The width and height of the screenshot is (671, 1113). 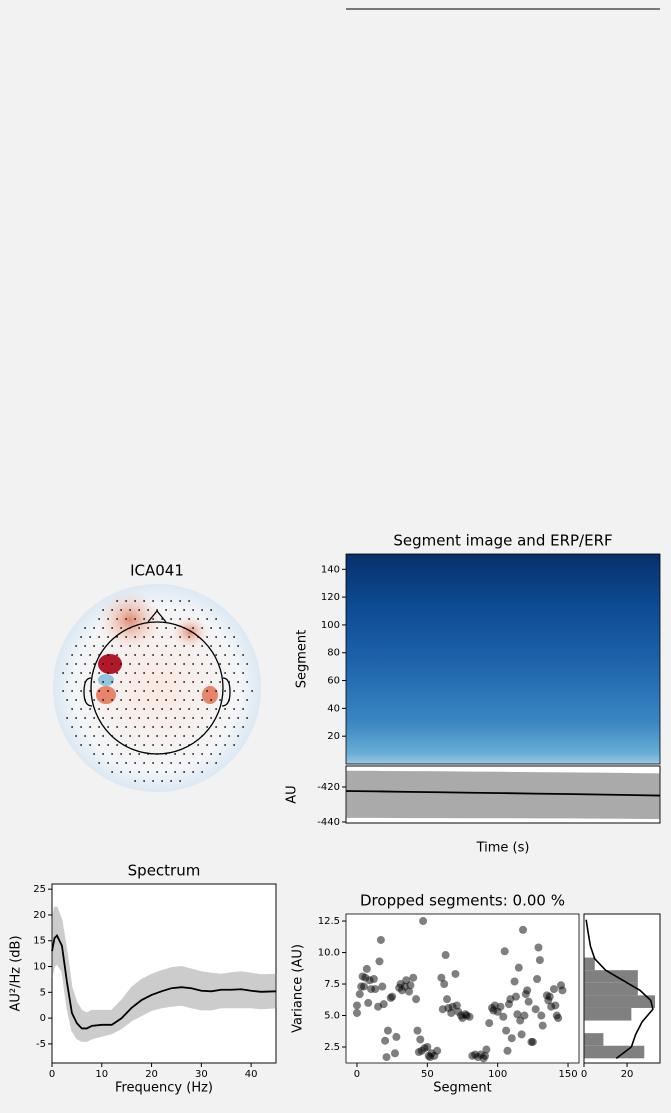 I want to click on y-tick-label: 140, so click(x=330, y=569).